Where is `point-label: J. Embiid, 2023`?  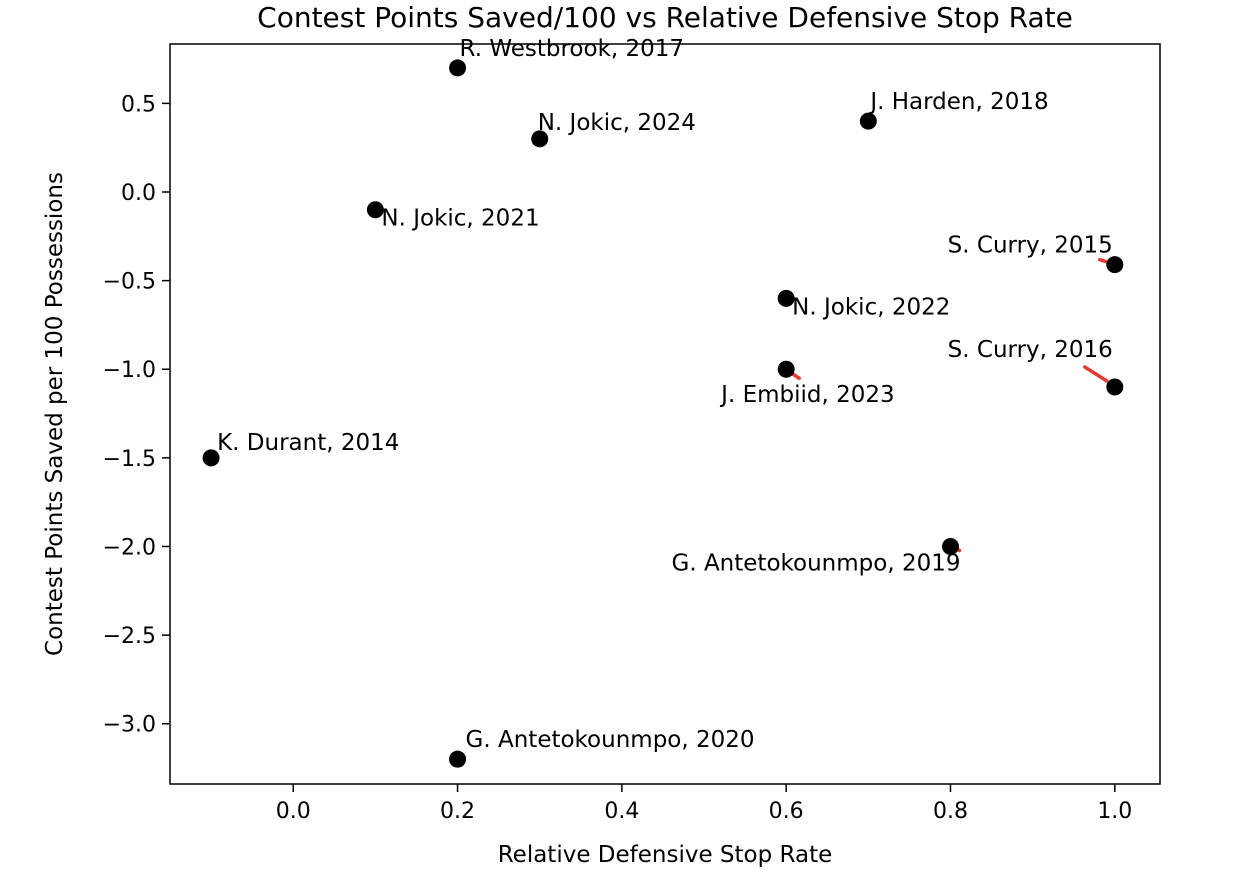
point-label: J. Embiid, 2023 is located at coordinates (806, 395).